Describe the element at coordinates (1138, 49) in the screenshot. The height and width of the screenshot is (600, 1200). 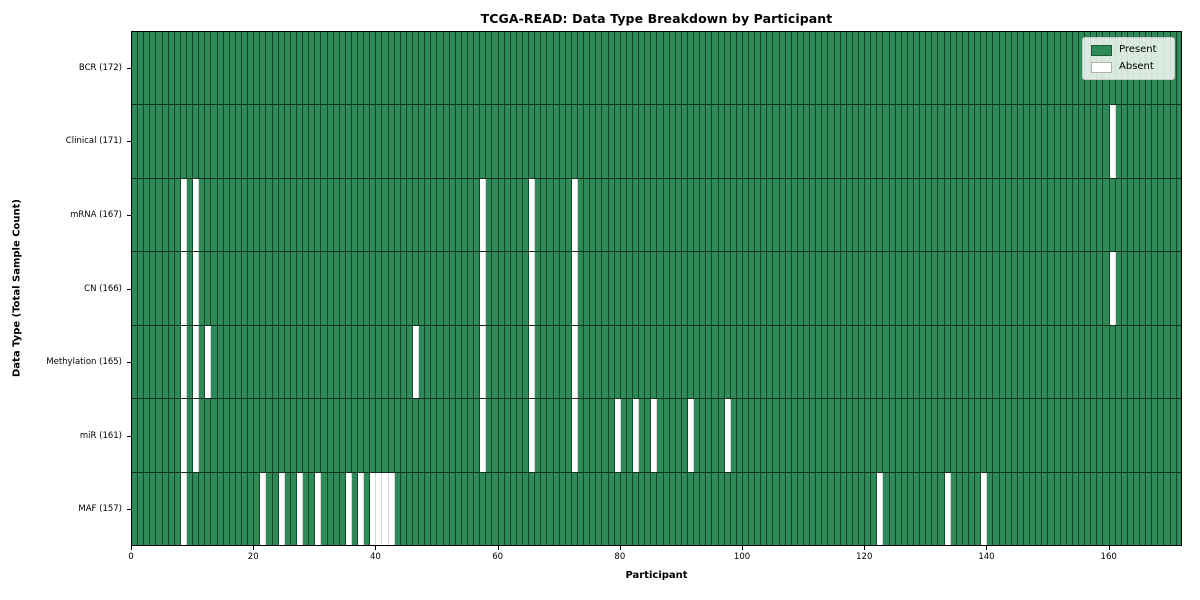
I see `legend-present-label: Present` at that location.